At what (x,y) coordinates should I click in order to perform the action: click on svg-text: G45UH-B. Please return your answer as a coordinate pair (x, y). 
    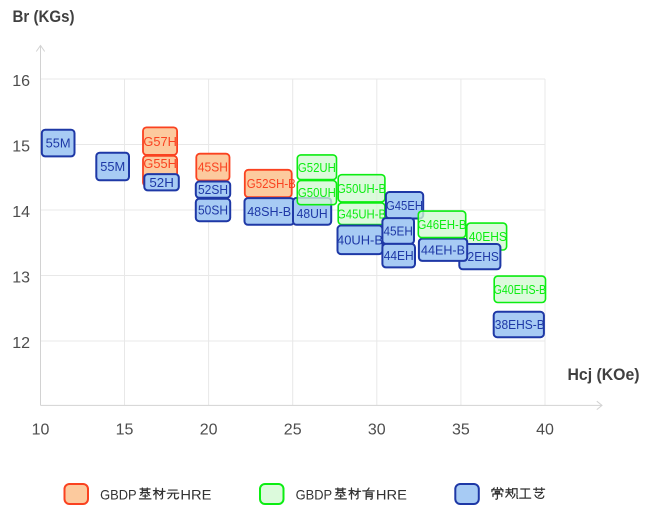
    Looking at the image, I should click on (361, 213).